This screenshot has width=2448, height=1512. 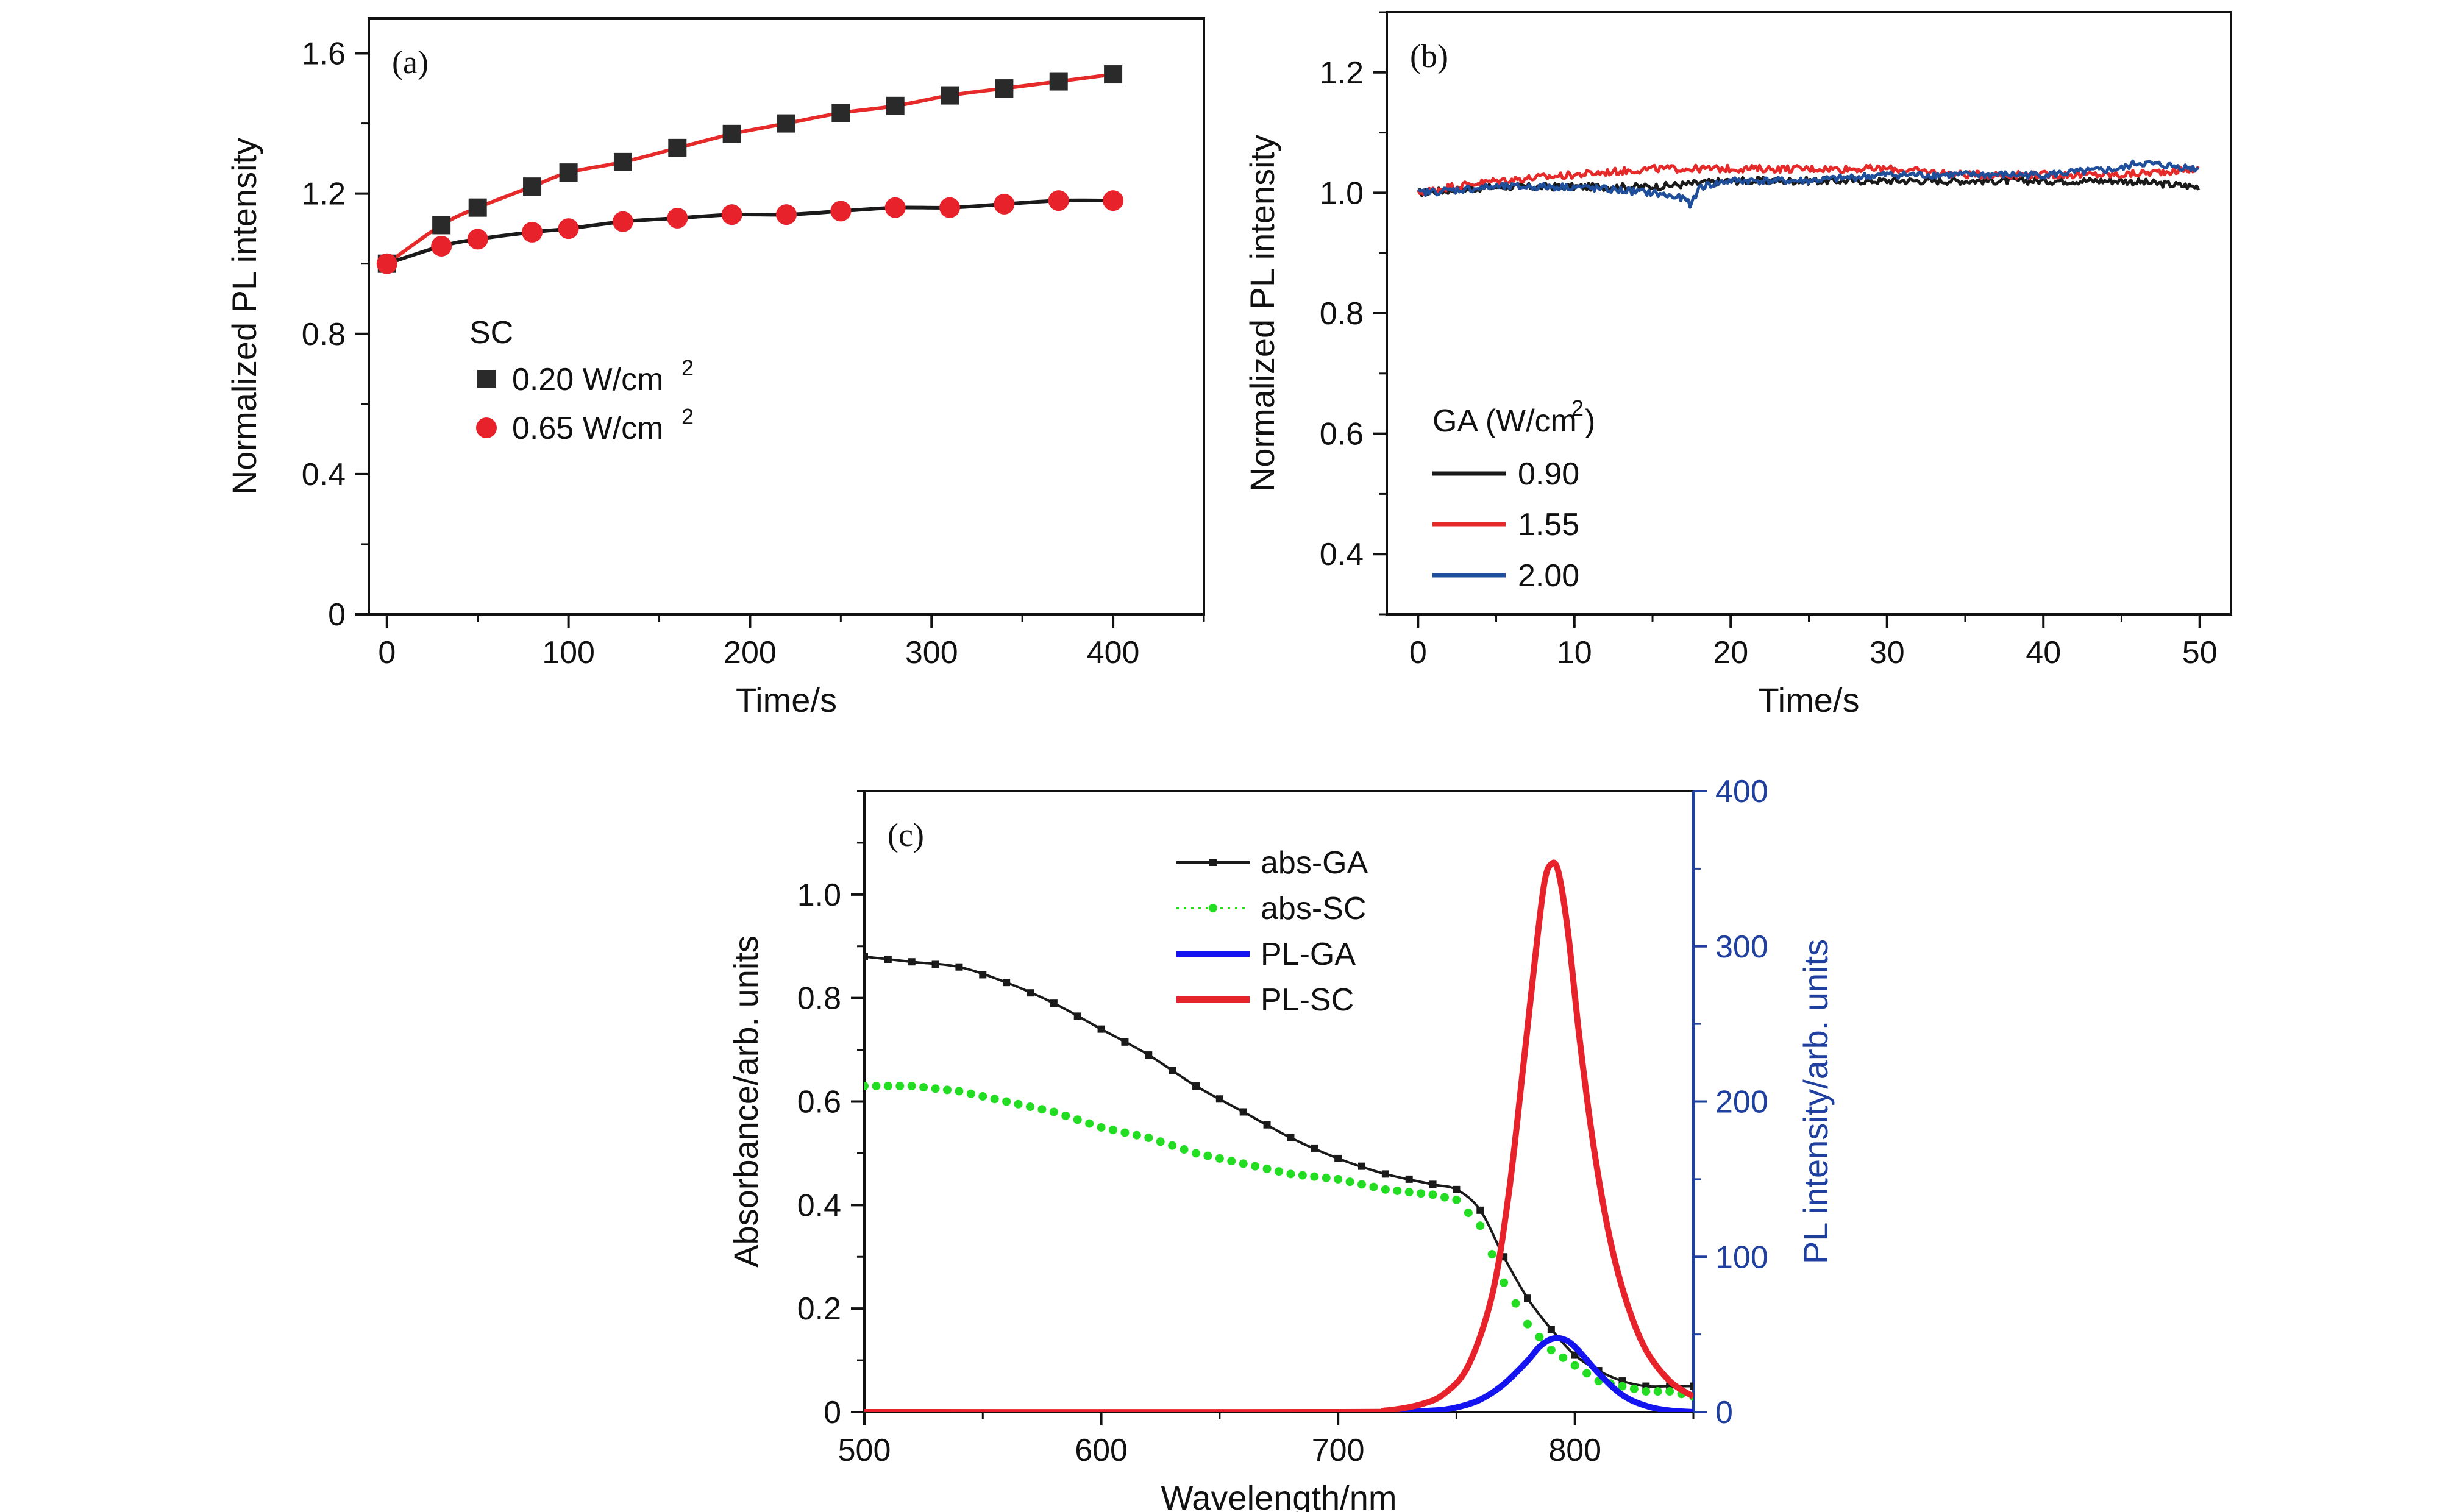 What do you see at coordinates (324, 194) in the screenshot?
I see `y-tick-label: 1.2` at bounding box center [324, 194].